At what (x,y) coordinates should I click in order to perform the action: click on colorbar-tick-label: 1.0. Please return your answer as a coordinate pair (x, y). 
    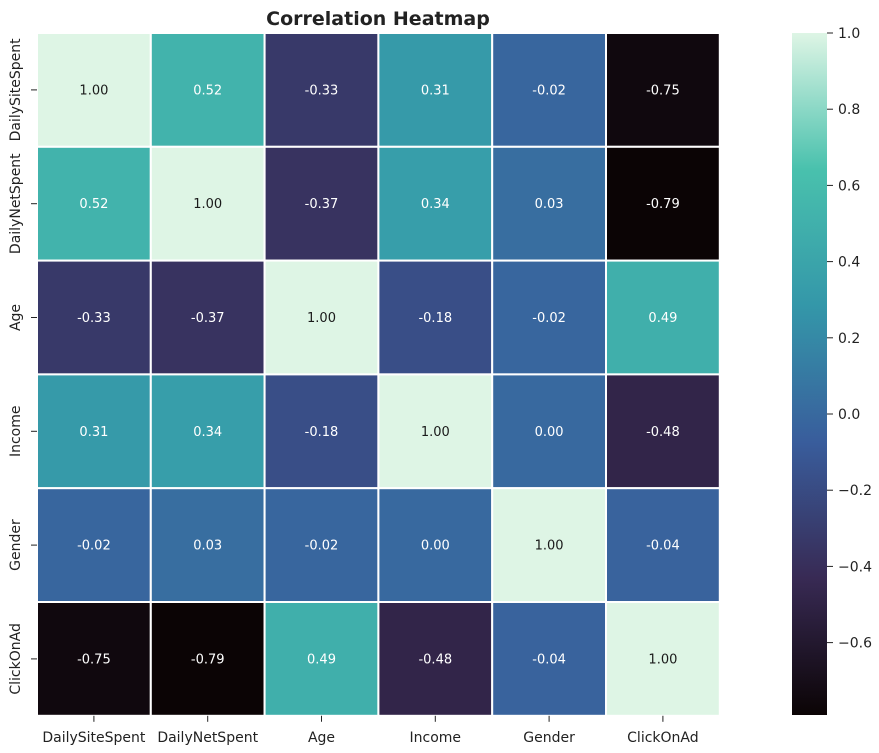
    Looking at the image, I should click on (849, 34).